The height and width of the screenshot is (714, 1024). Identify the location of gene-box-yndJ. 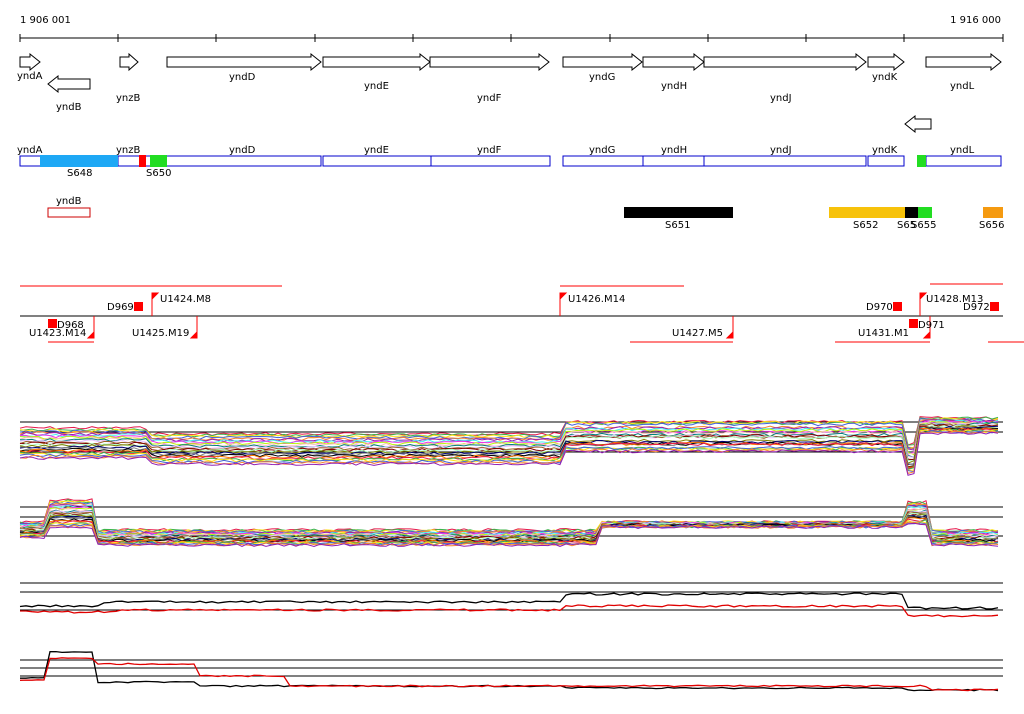
(785, 161).